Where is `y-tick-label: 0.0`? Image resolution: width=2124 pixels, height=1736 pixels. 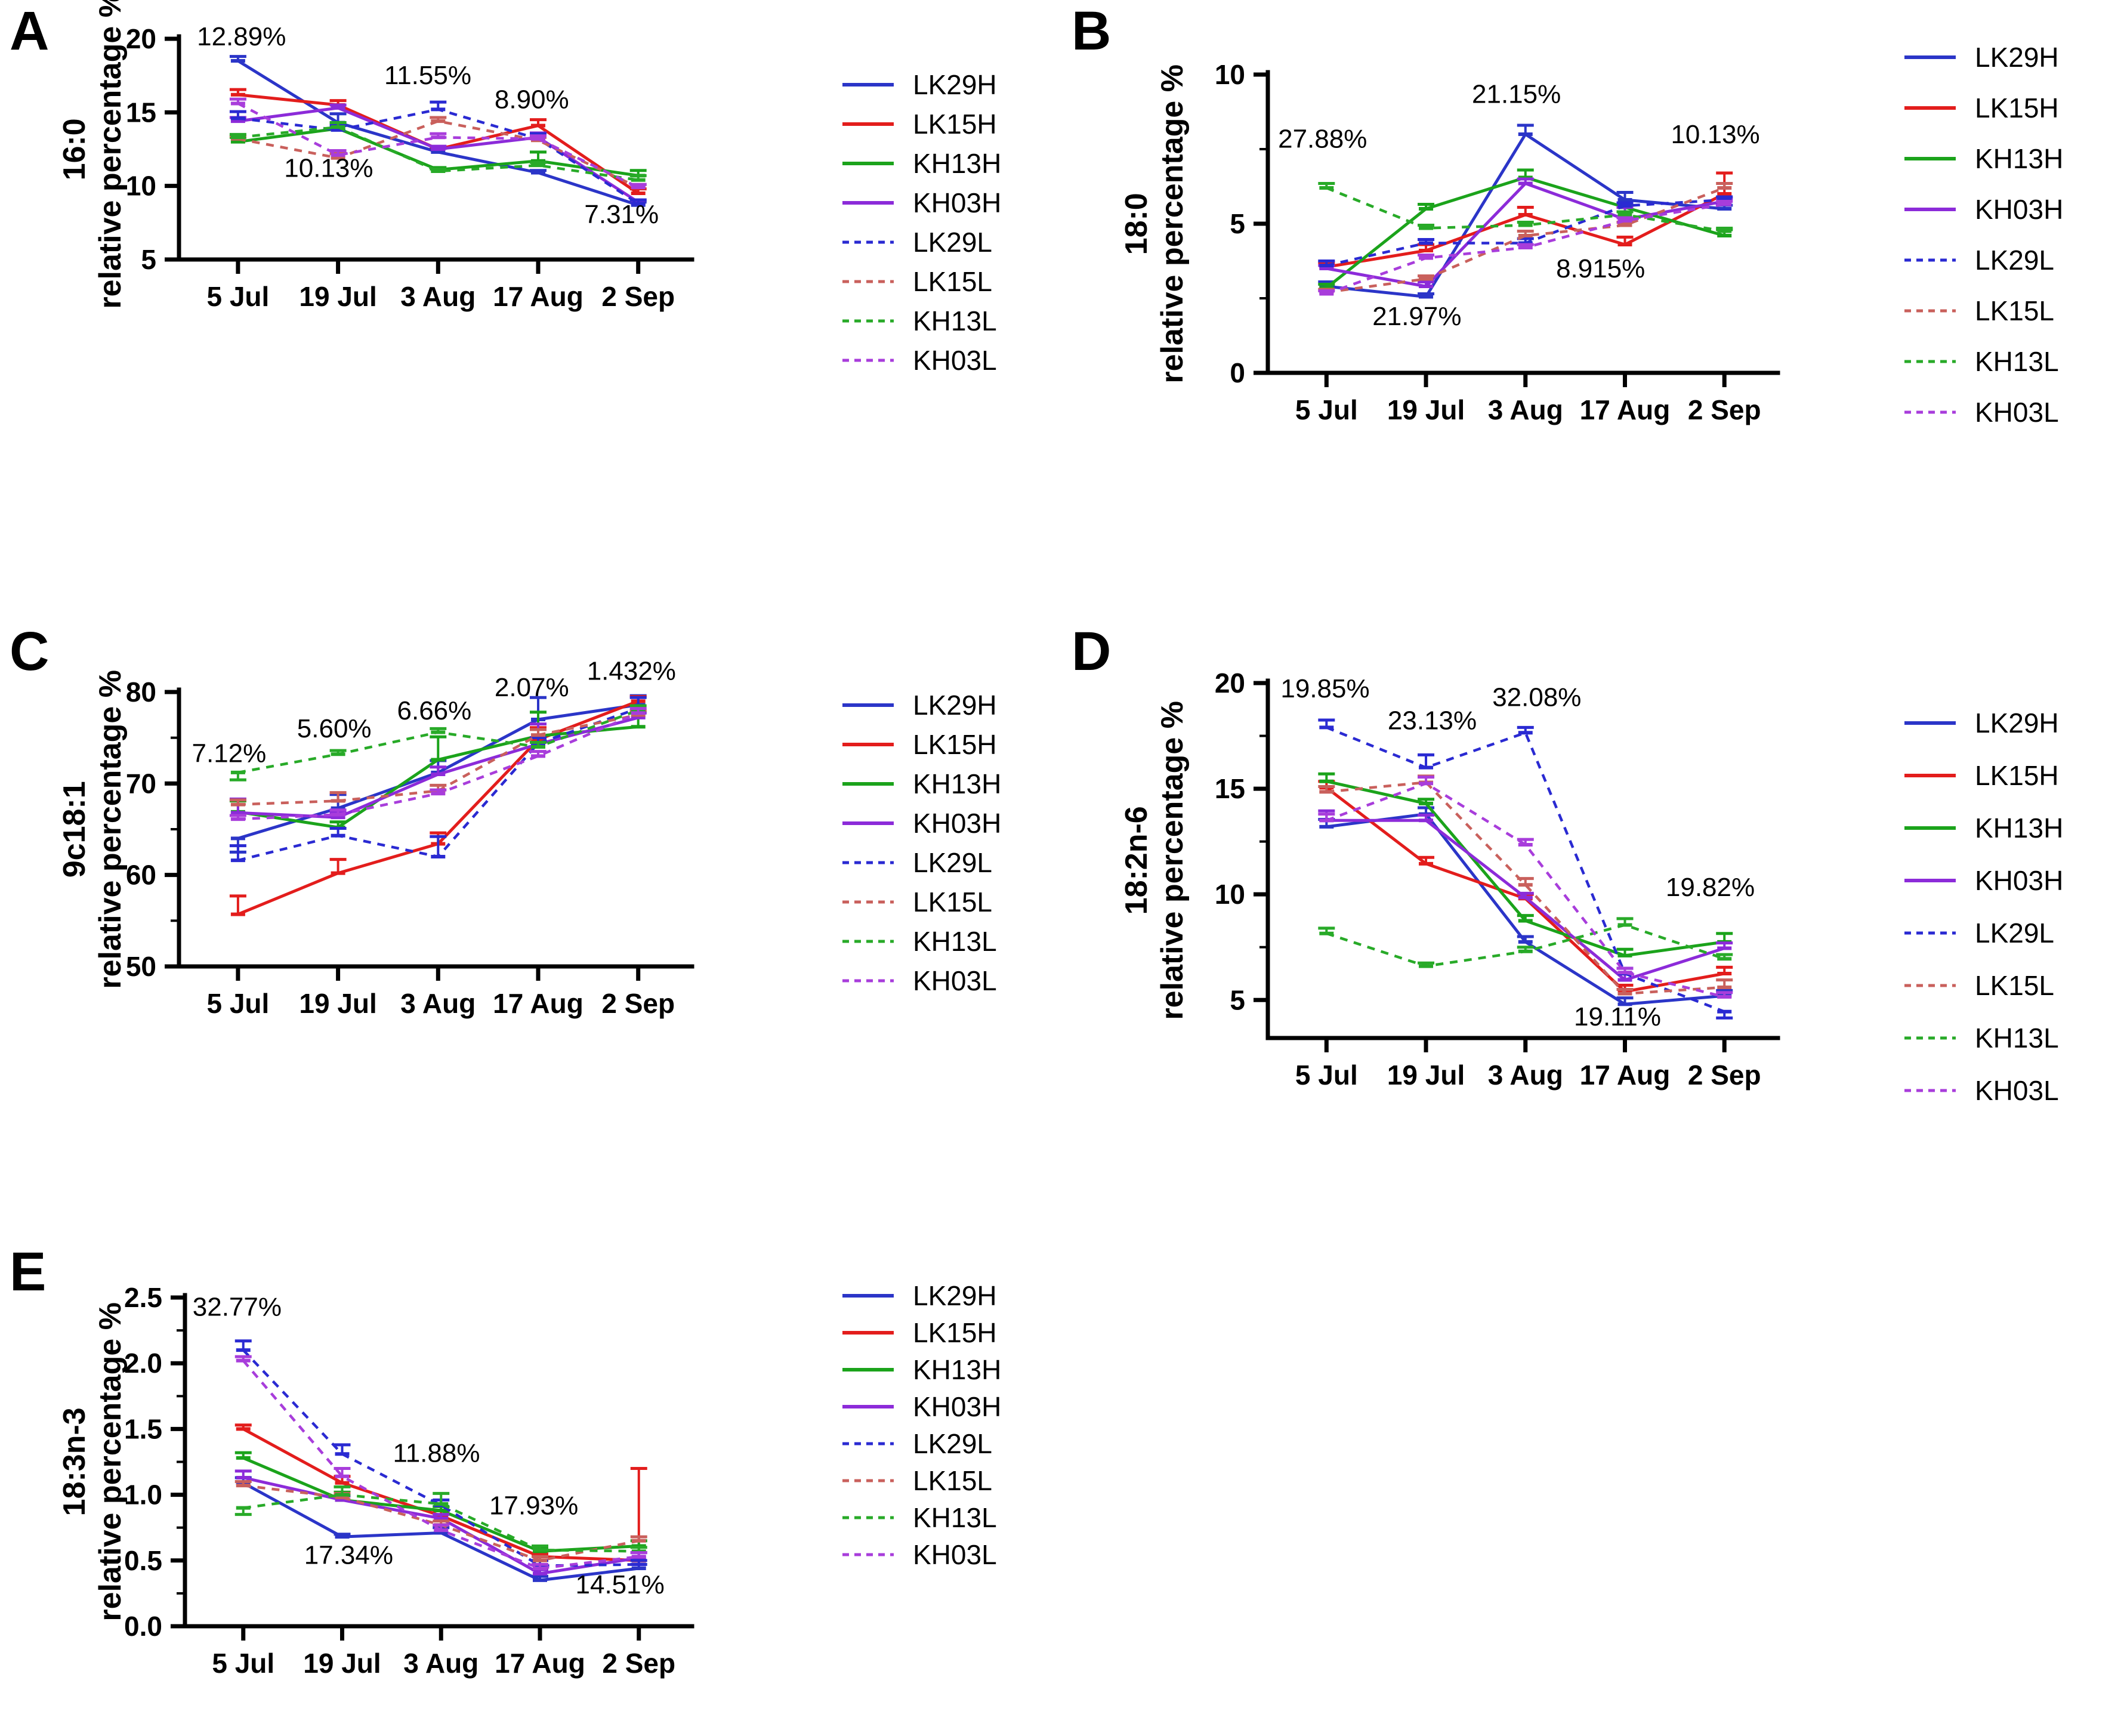 y-tick-label: 0.0 is located at coordinates (143, 1626).